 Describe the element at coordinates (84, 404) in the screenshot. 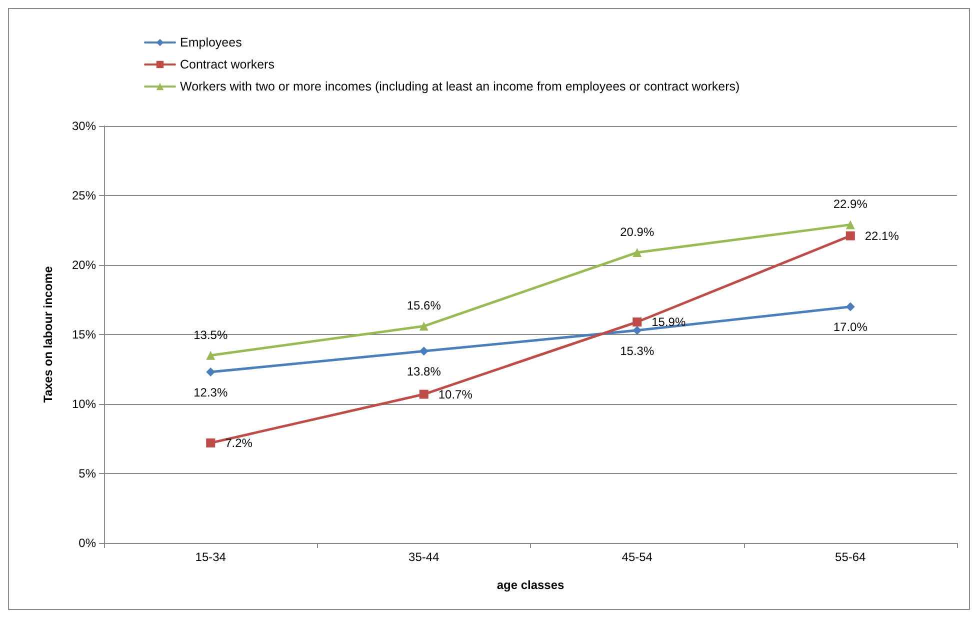

I see `y-tick-label: 10%` at that location.